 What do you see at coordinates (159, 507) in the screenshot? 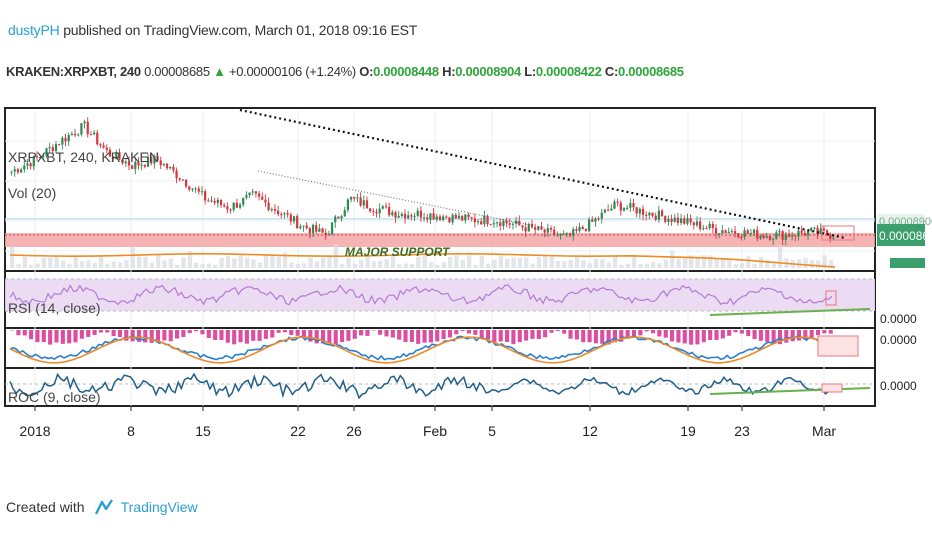
I see `tradingview-brand: TradingView` at bounding box center [159, 507].